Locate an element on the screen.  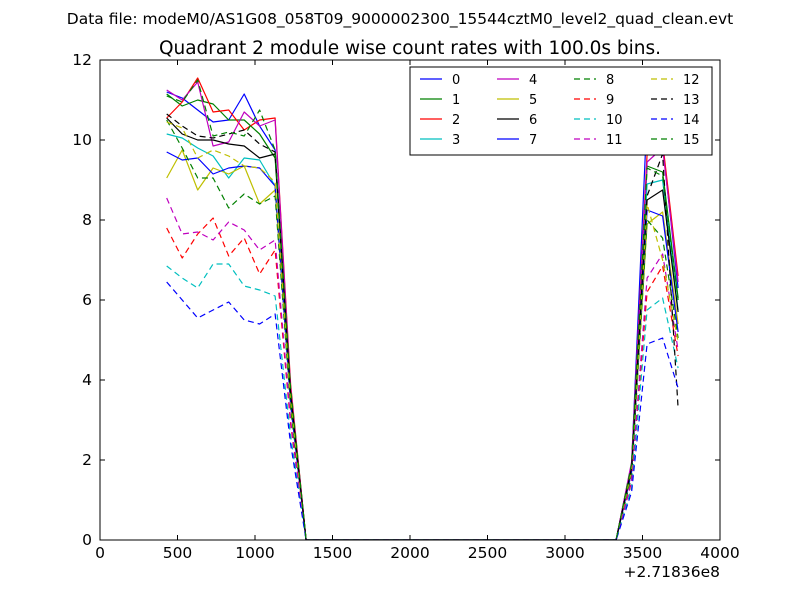
legend-label-5: 5 is located at coordinates (533, 100).